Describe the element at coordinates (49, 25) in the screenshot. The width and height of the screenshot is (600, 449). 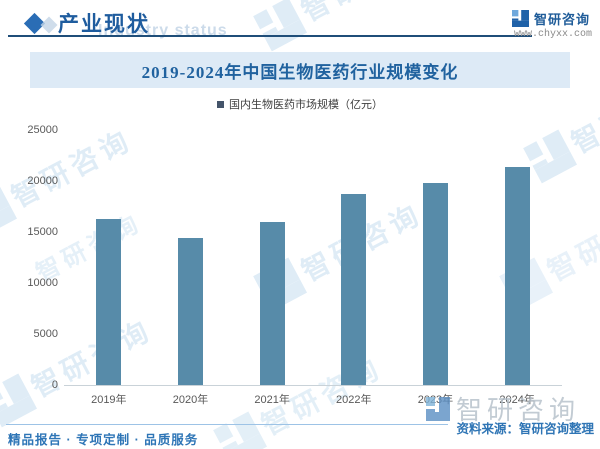
I see `diamond-shadow-icon` at that location.